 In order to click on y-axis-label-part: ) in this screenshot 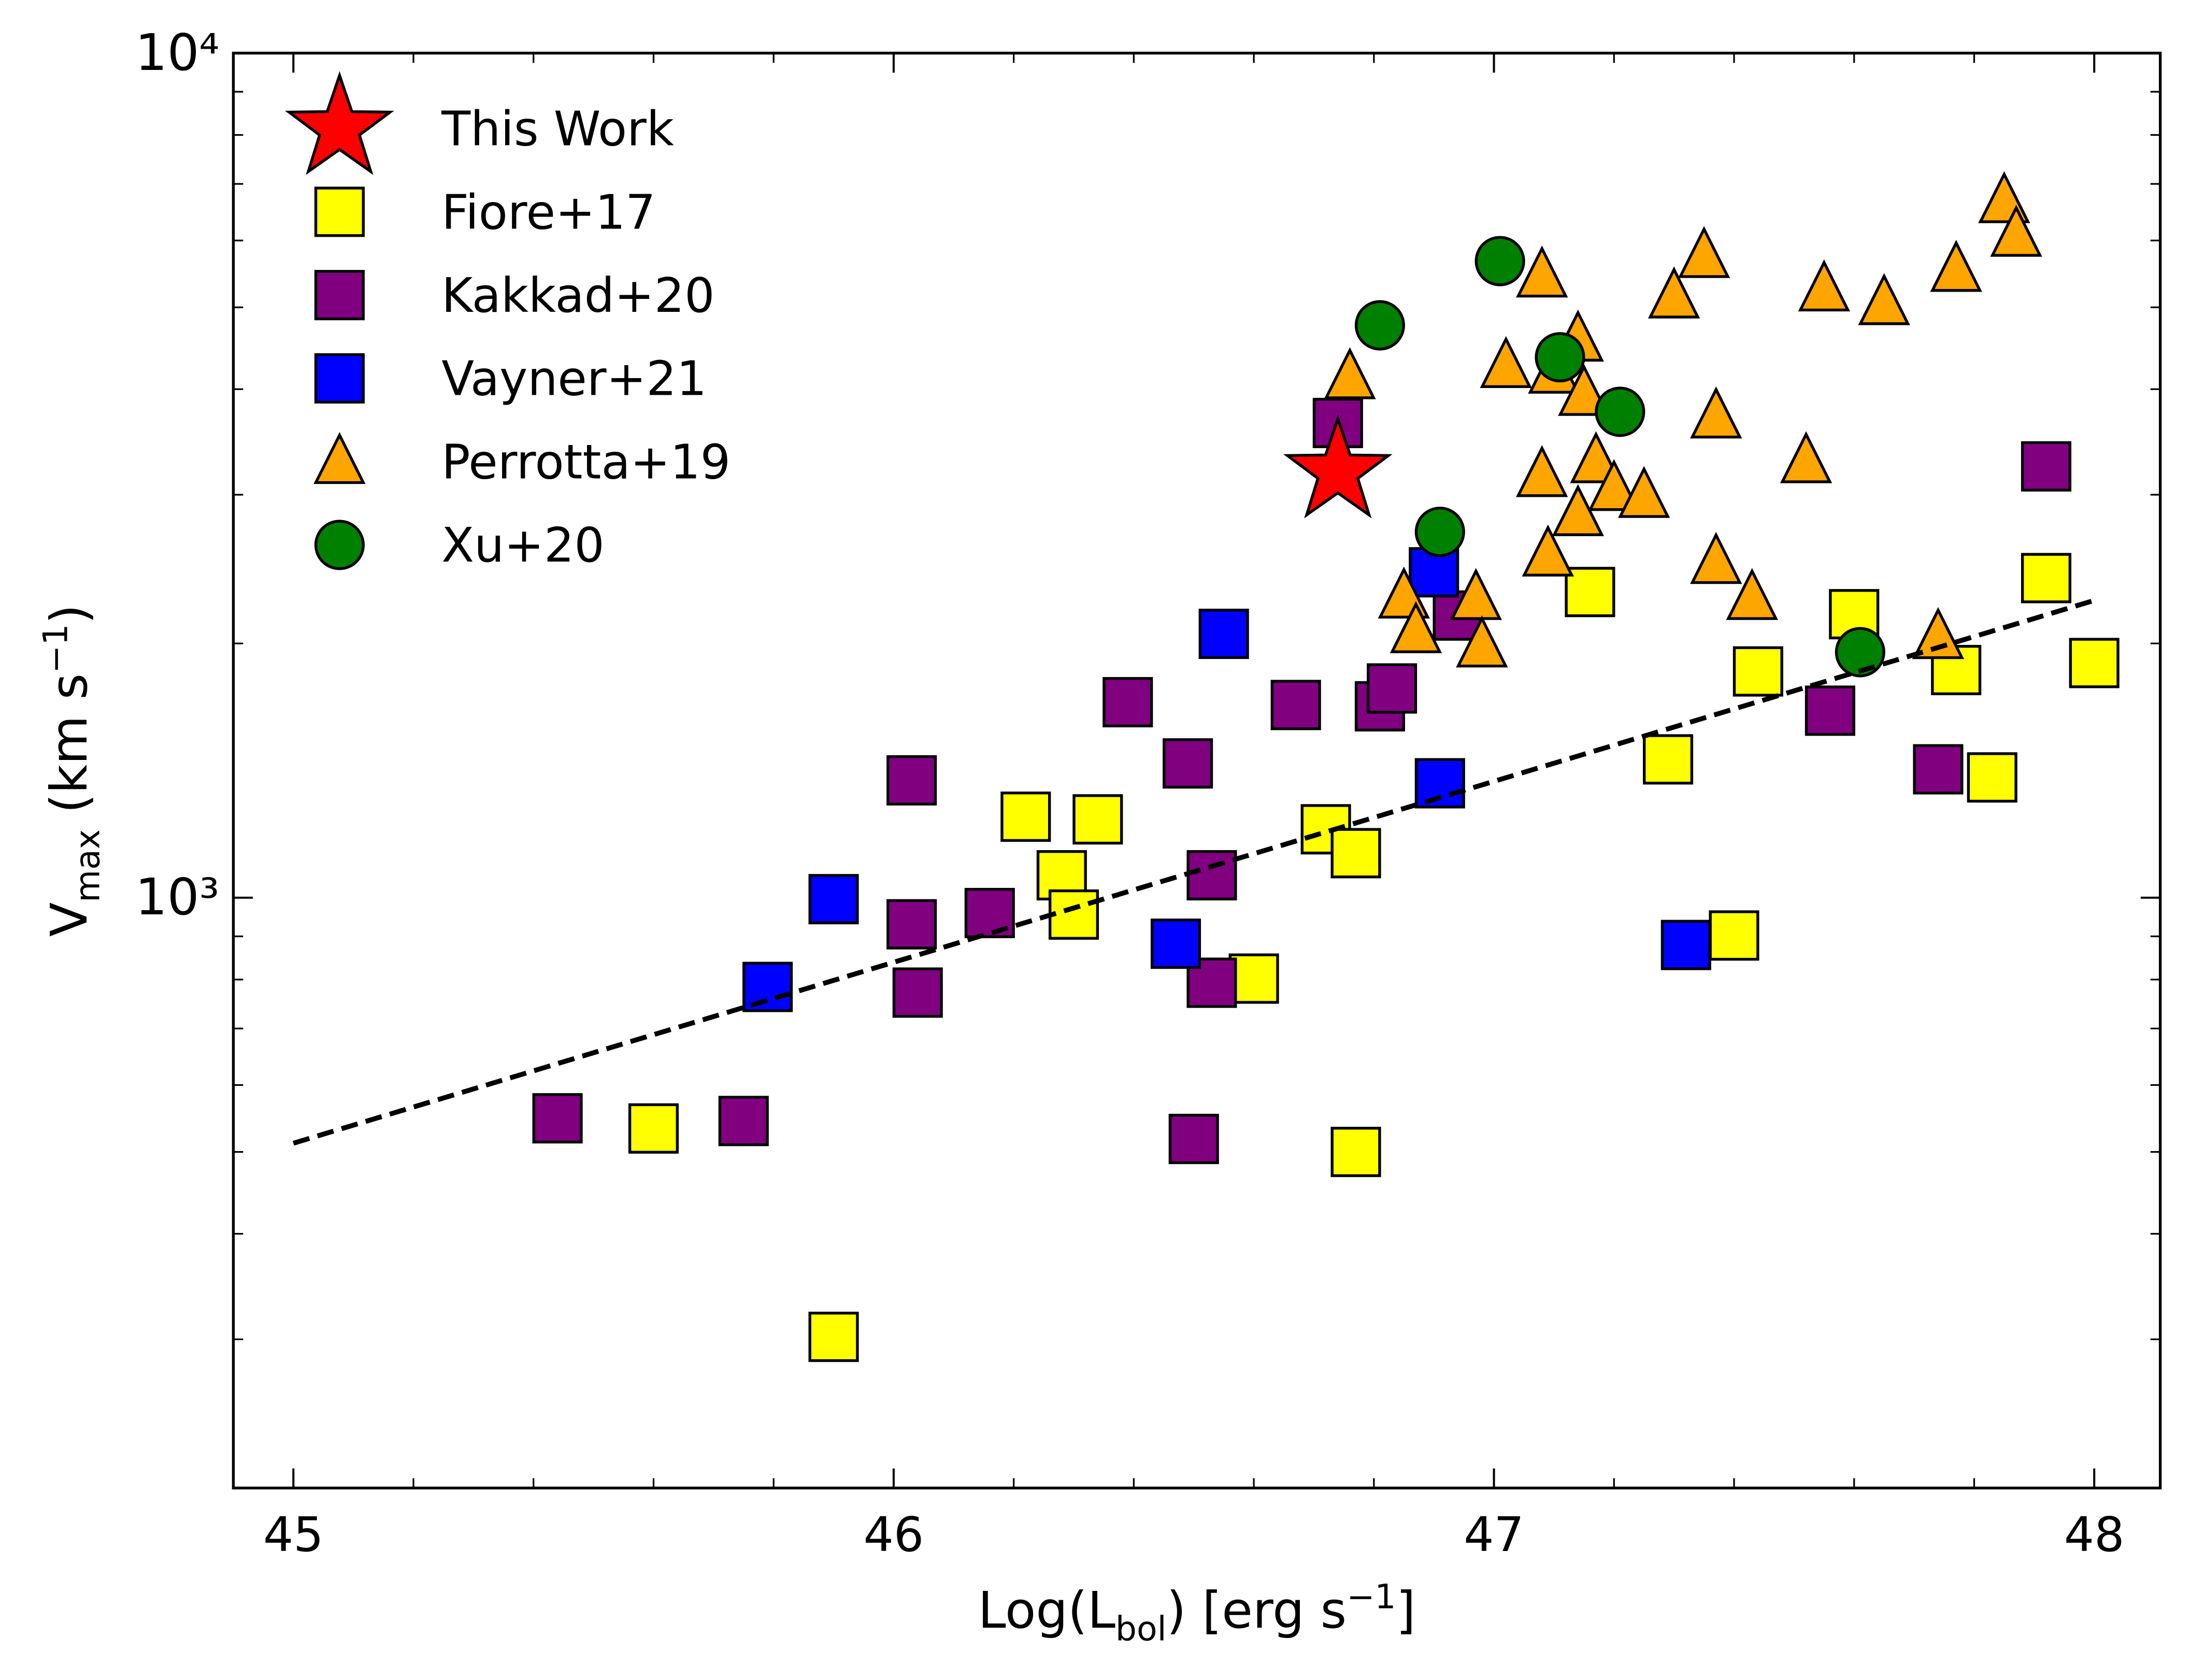, I will do `click(69, 614)`.